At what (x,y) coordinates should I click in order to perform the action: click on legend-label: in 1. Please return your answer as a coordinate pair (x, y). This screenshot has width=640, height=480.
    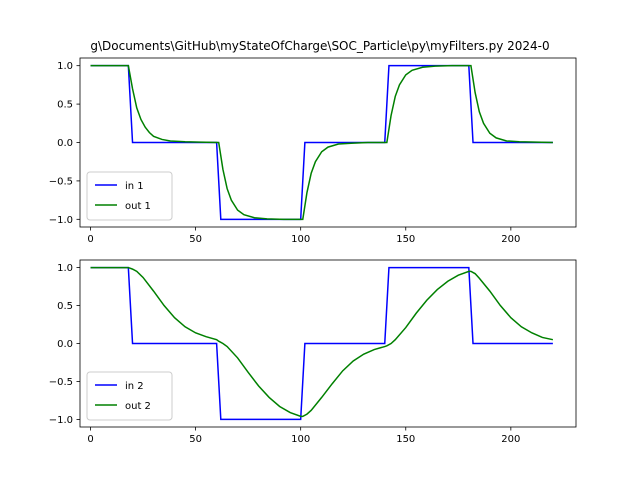
    Looking at the image, I should click on (134, 186).